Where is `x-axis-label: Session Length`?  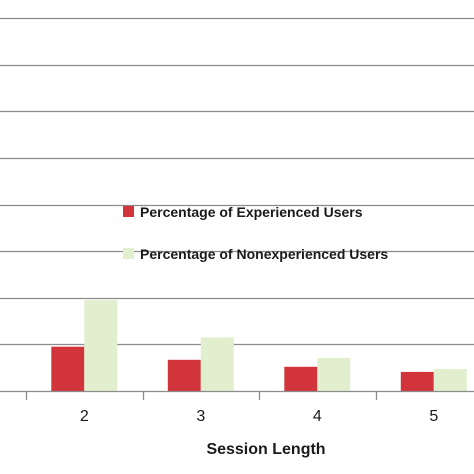
x-axis-label: Session Length is located at coordinates (265, 449).